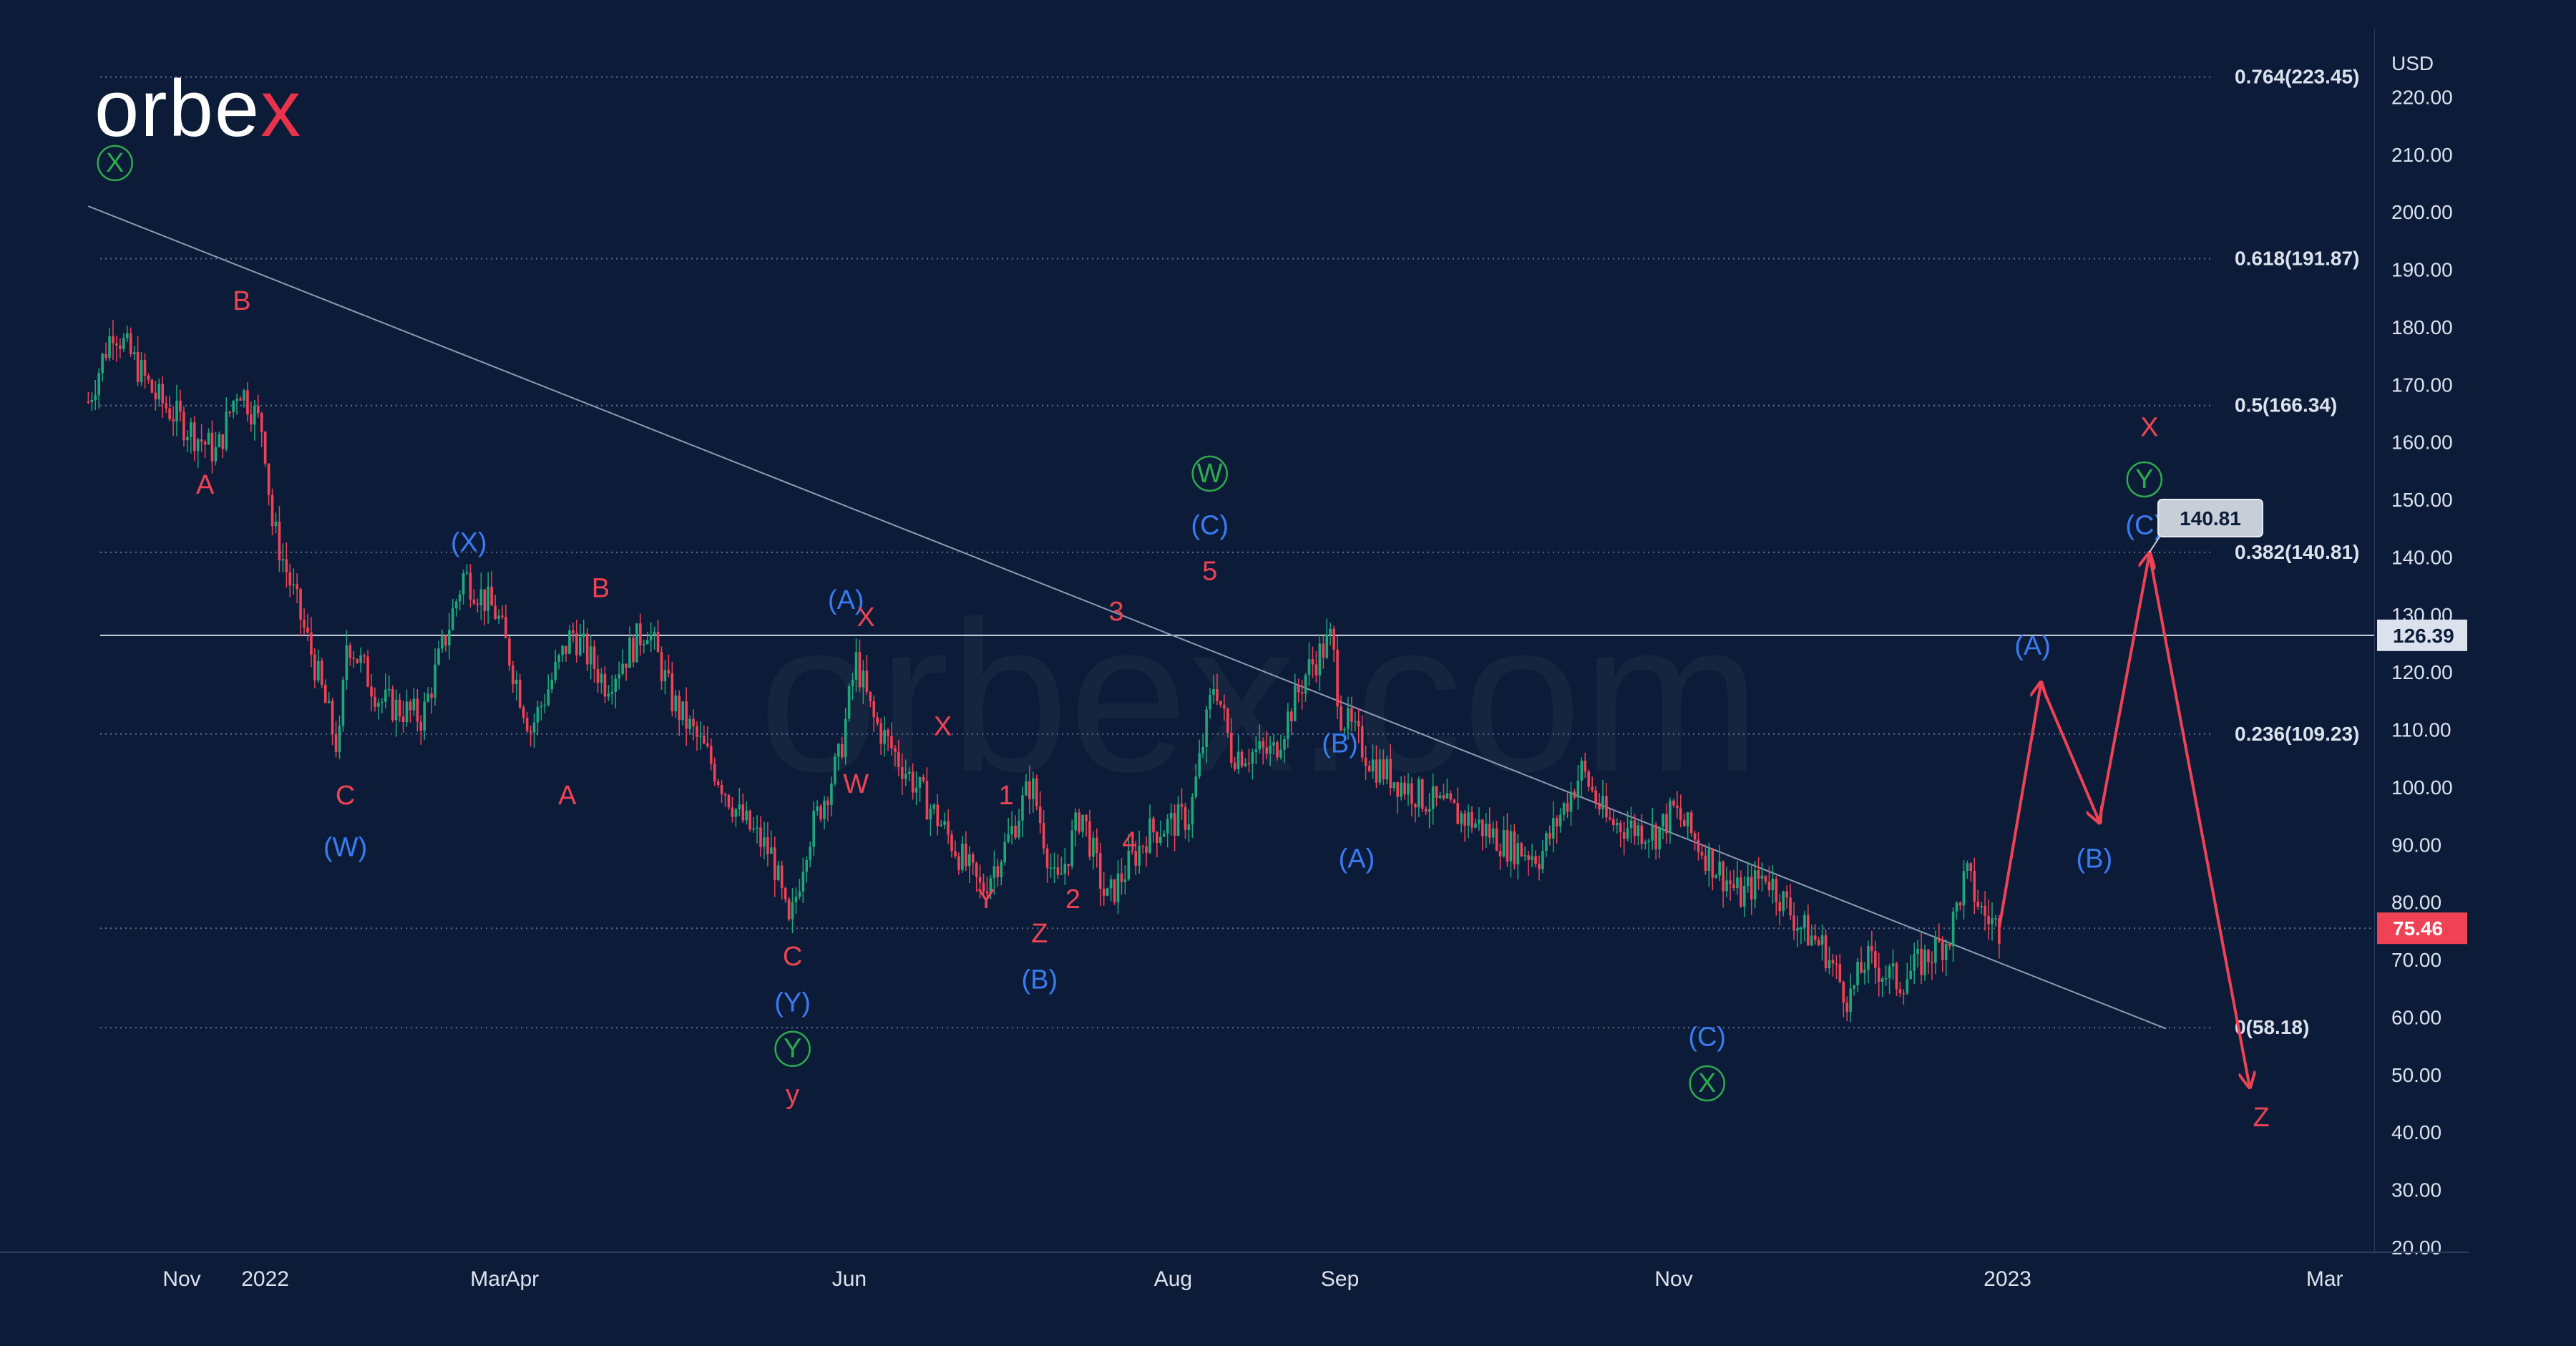  I want to click on y-tick-label: 190.00, so click(2422, 270).